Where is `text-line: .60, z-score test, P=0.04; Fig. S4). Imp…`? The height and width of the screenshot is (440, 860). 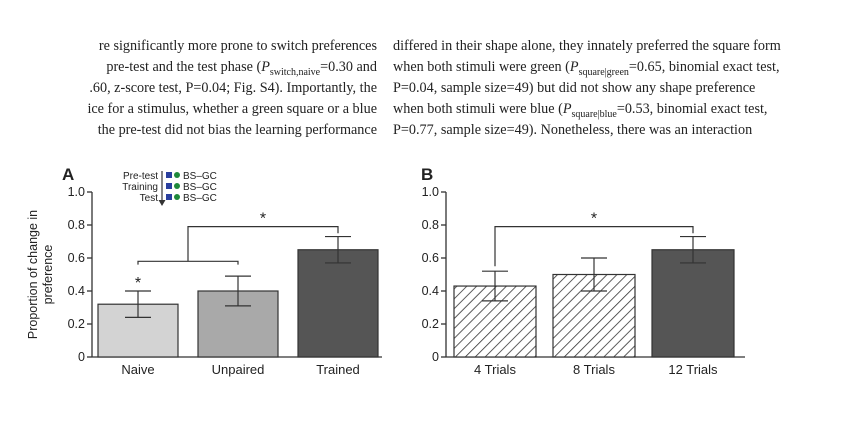
text-line: .60, z-score test, P=0.04; Fig. S4). Imp… is located at coordinates (233, 88).